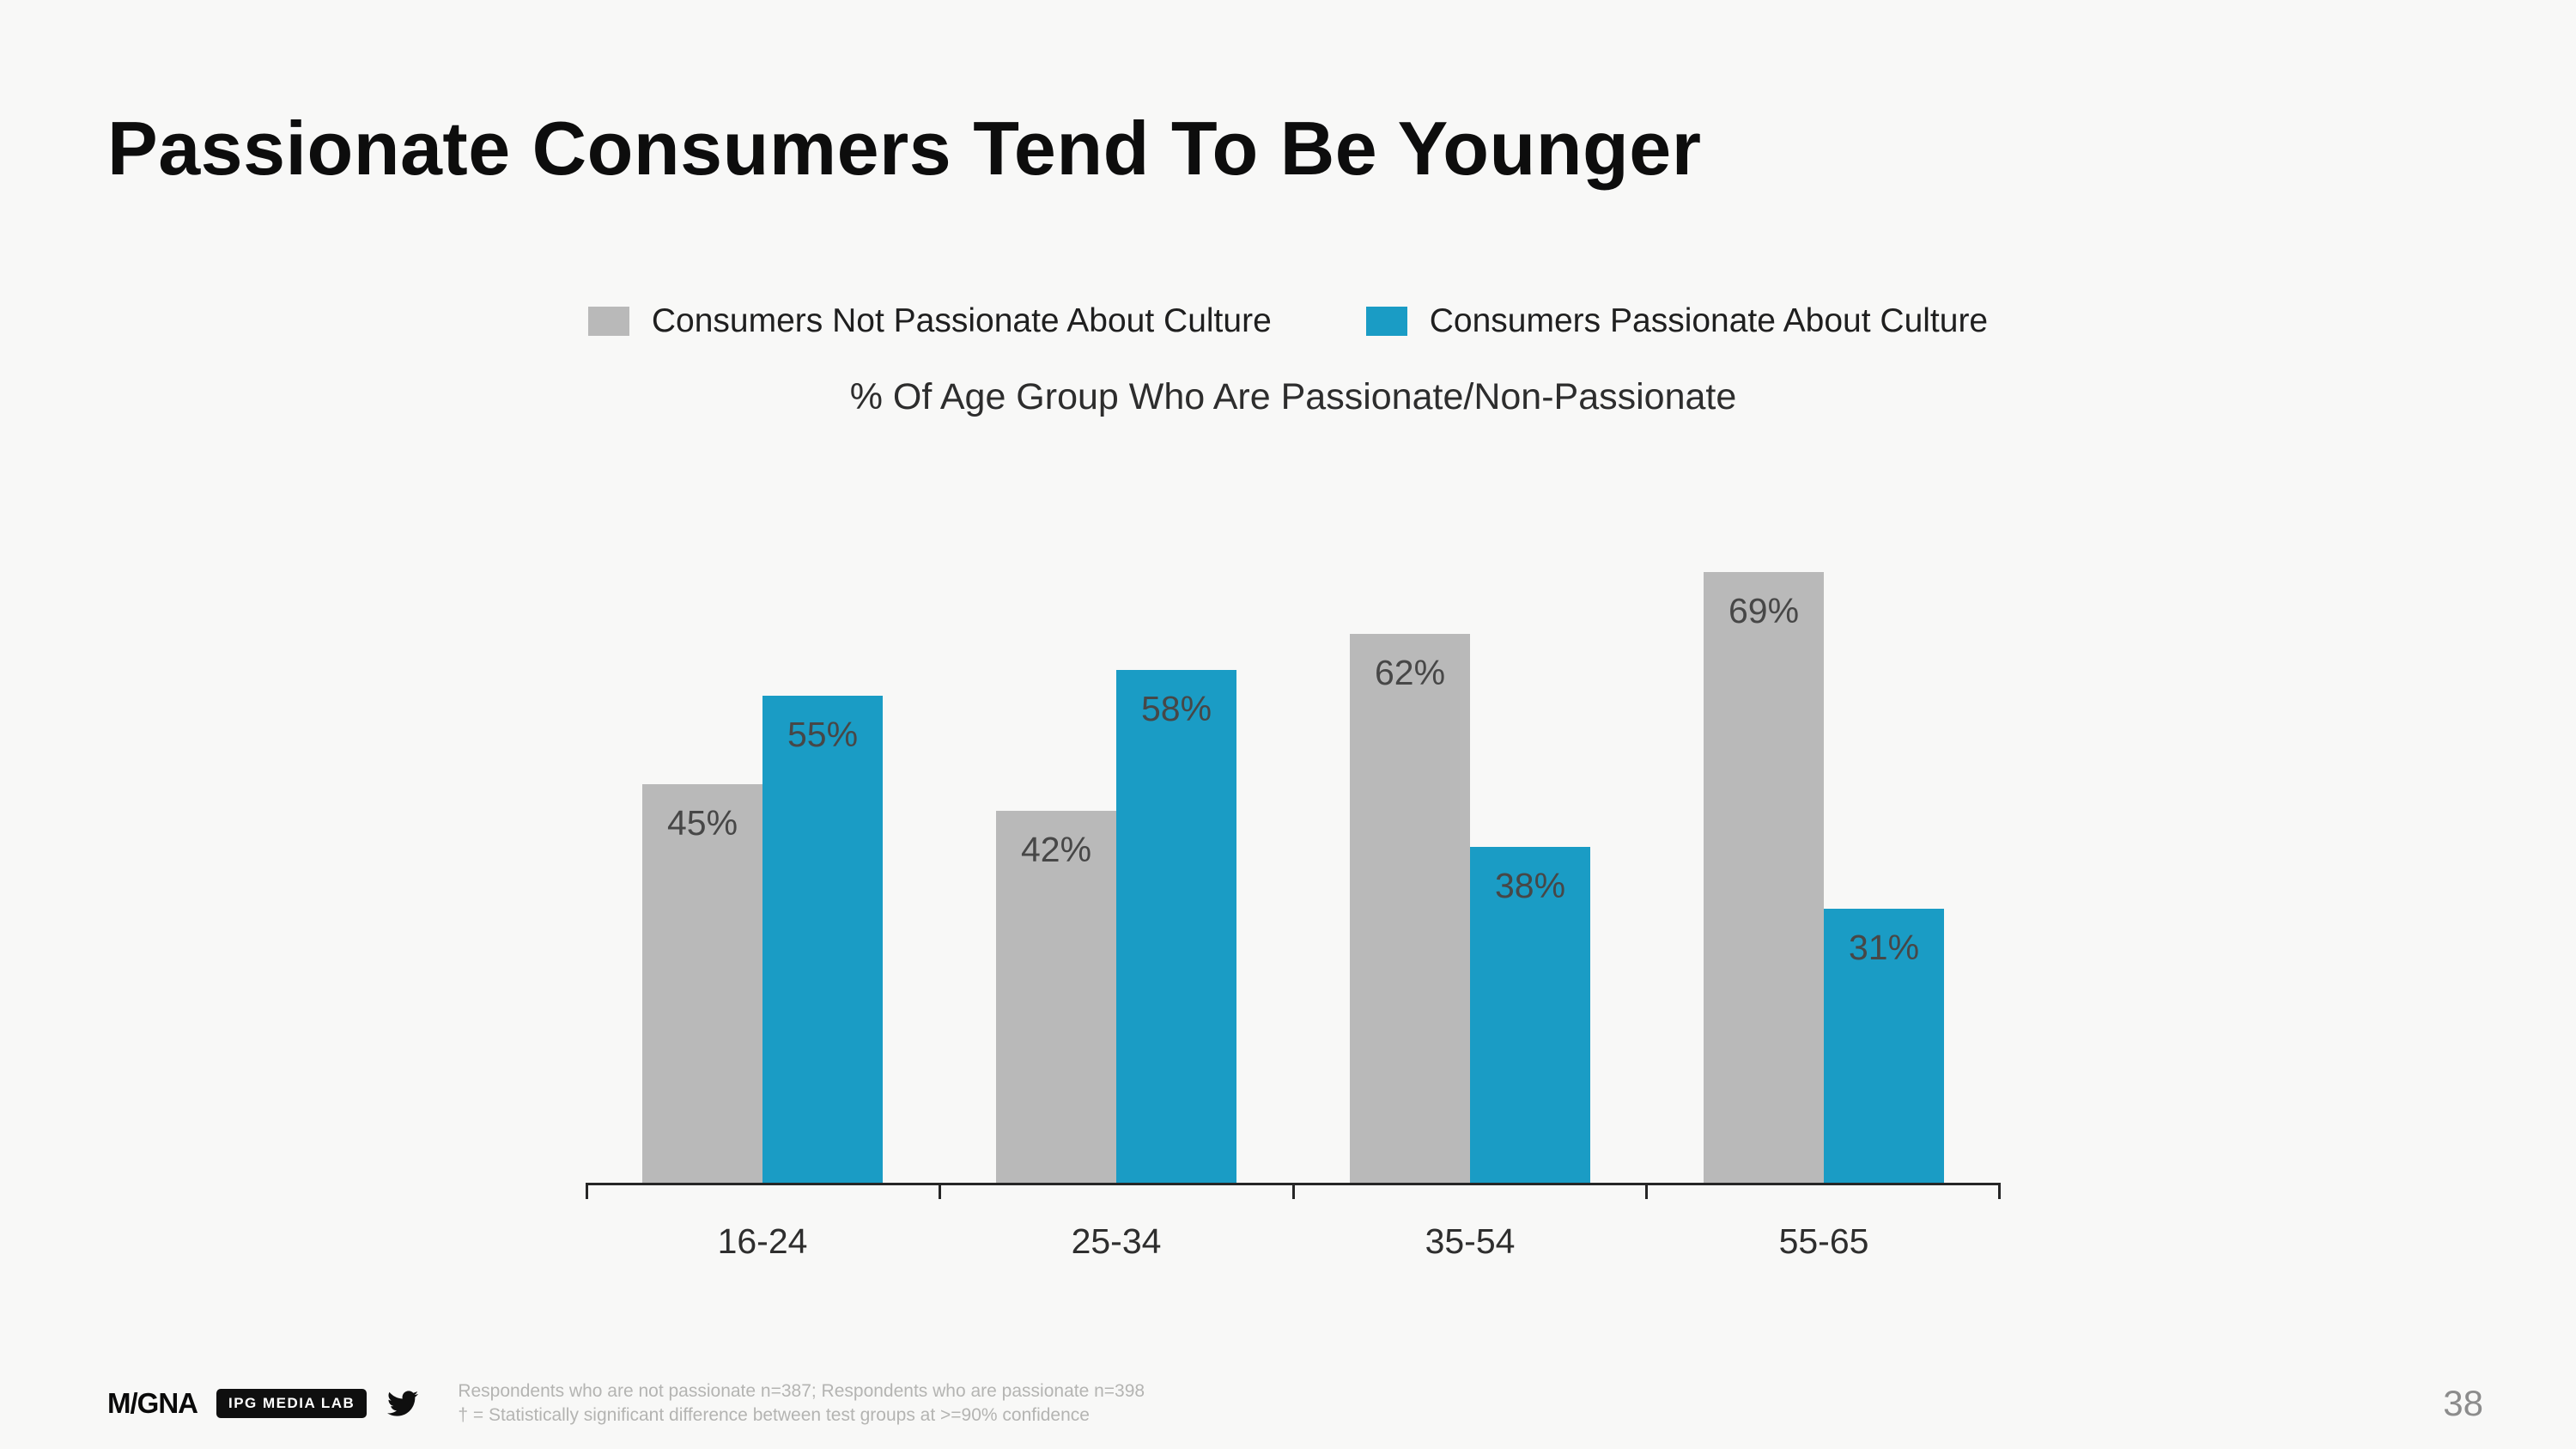  Describe the element at coordinates (904, 148) in the screenshot. I see `slide-title: Passionate Consumers Tend To Be Younger` at that location.